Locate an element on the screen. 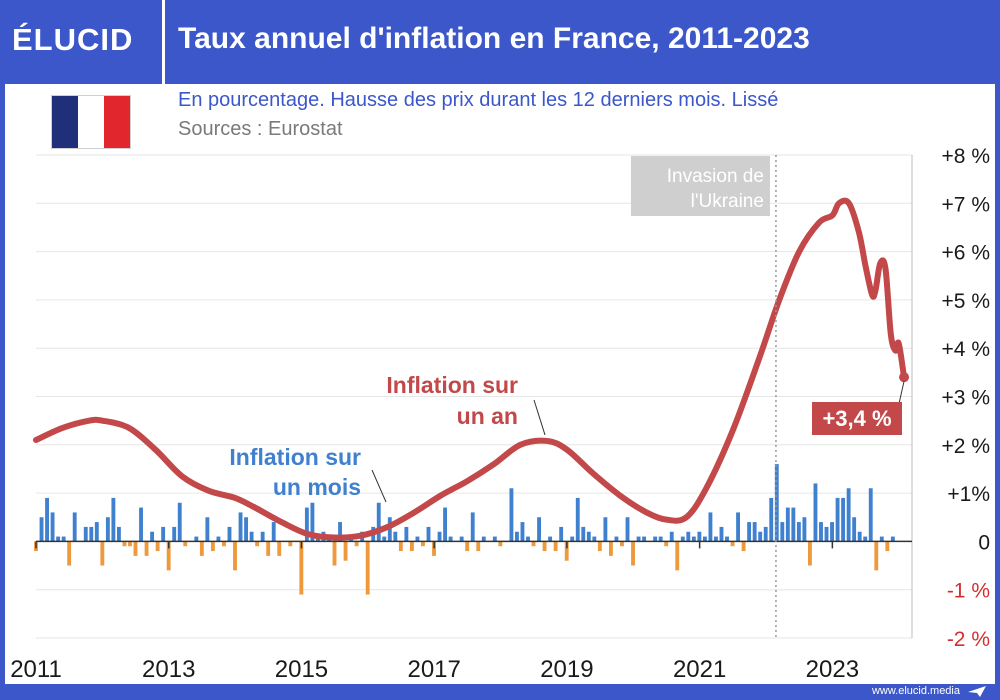  footer-url: www.elucid.media is located at coordinates (915, 691).